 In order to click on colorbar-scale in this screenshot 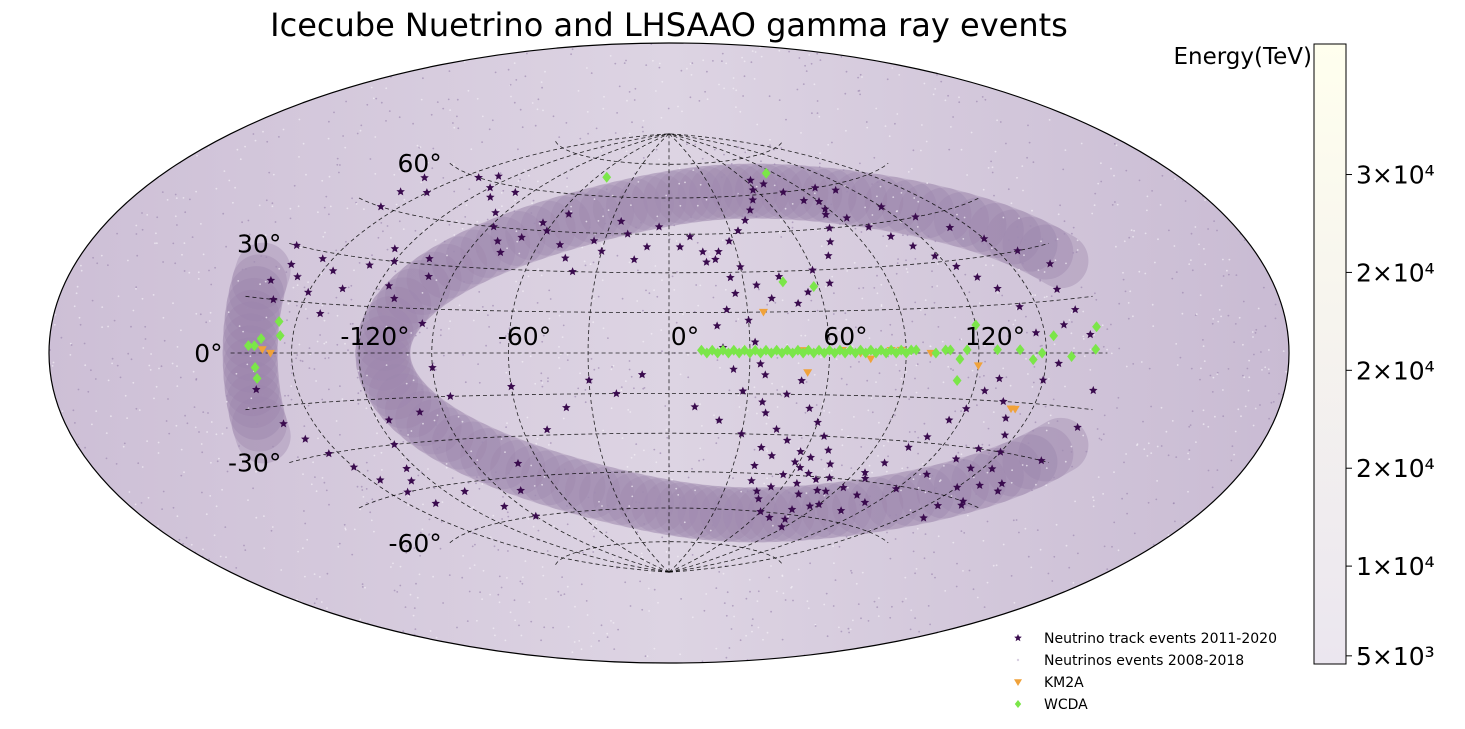, I will do `click(1330, 354)`.